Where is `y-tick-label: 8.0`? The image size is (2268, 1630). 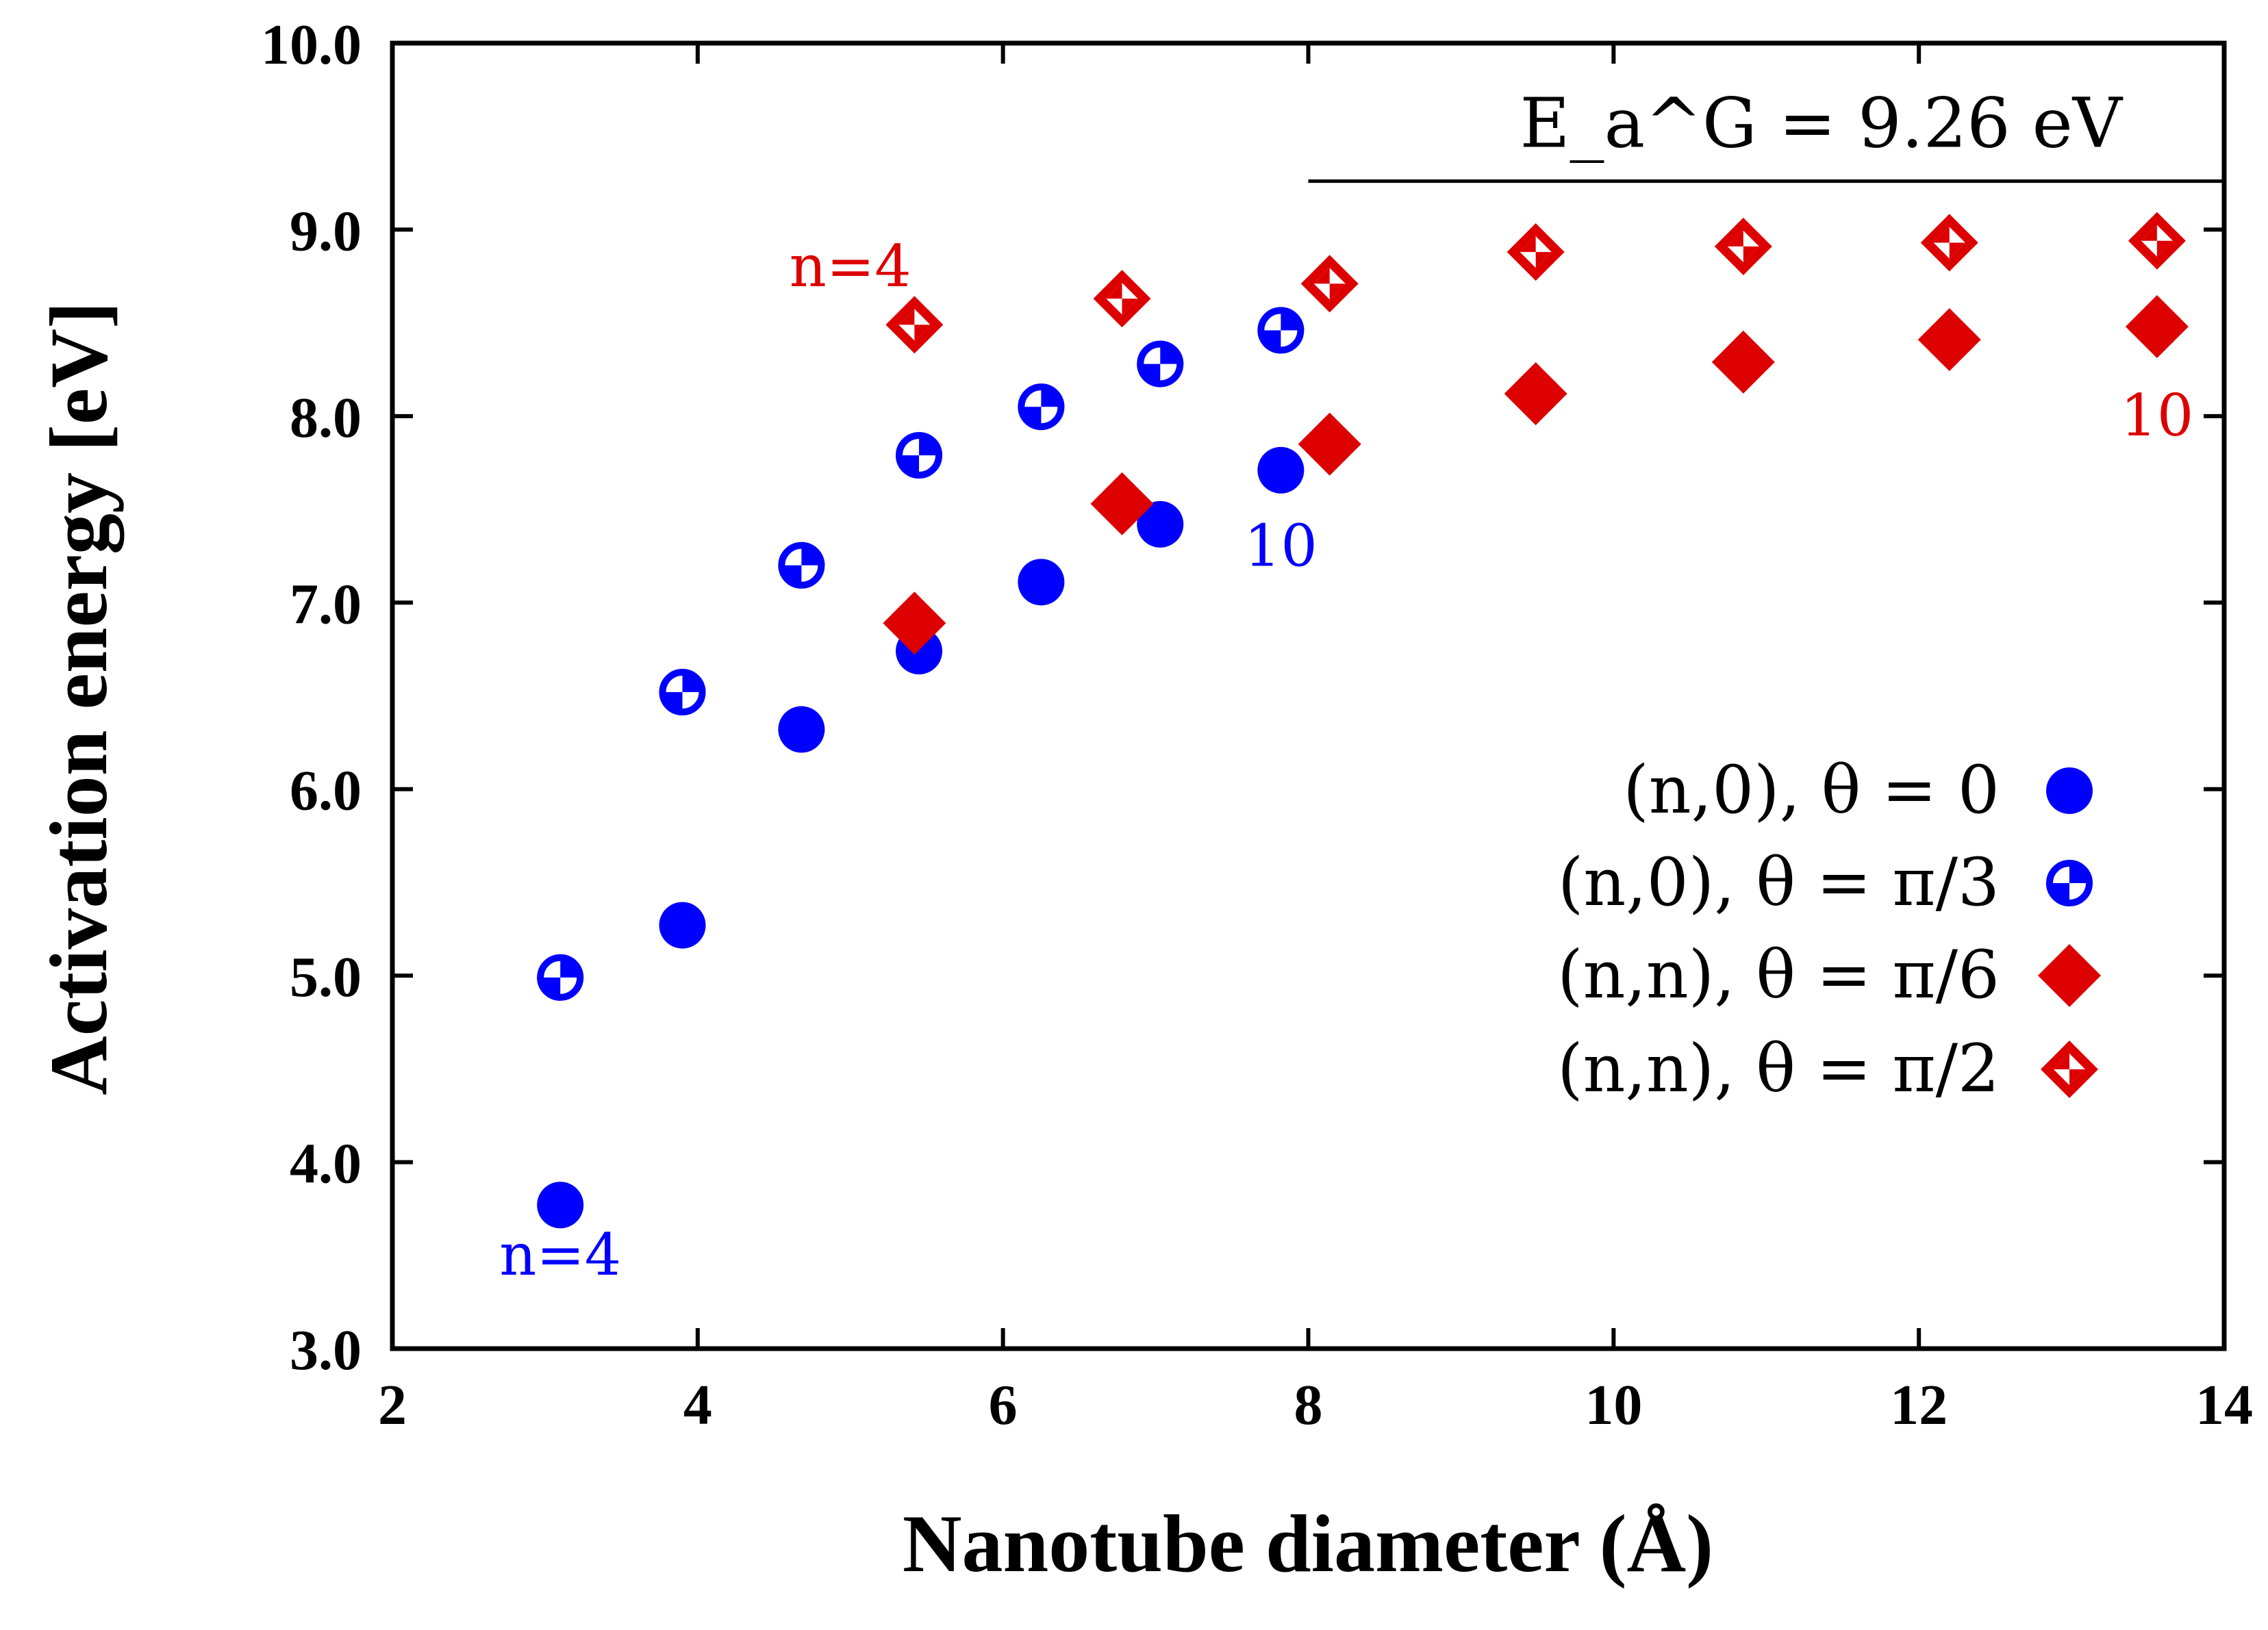
y-tick-label: 8.0 is located at coordinates (326, 418).